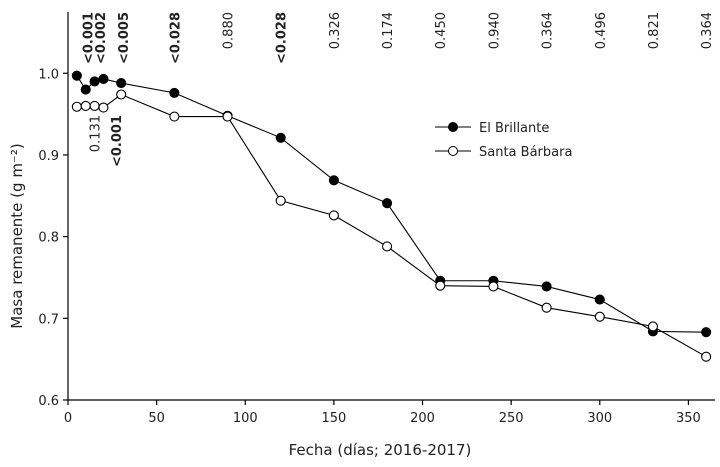  Describe the element at coordinates (525, 152) in the screenshot. I see `legend-label: Santa Bárbara` at that location.